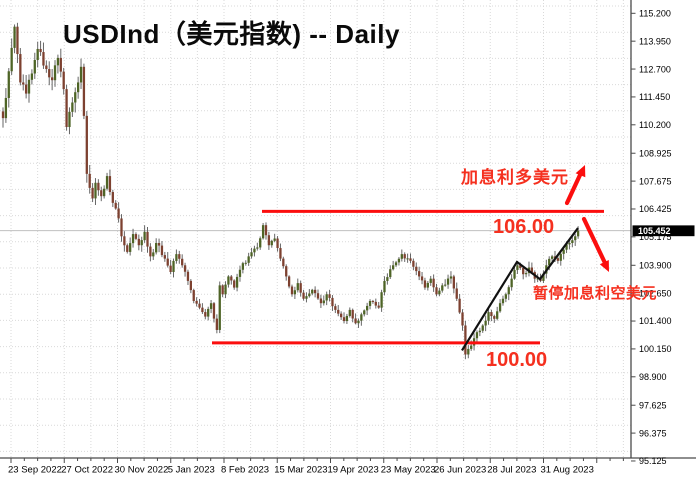 This screenshot has height=478, width=696. Describe the element at coordinates (231, 34) in the screenshot. I see `chart-title: USDInd（美元指数) -- Daily` at that location.